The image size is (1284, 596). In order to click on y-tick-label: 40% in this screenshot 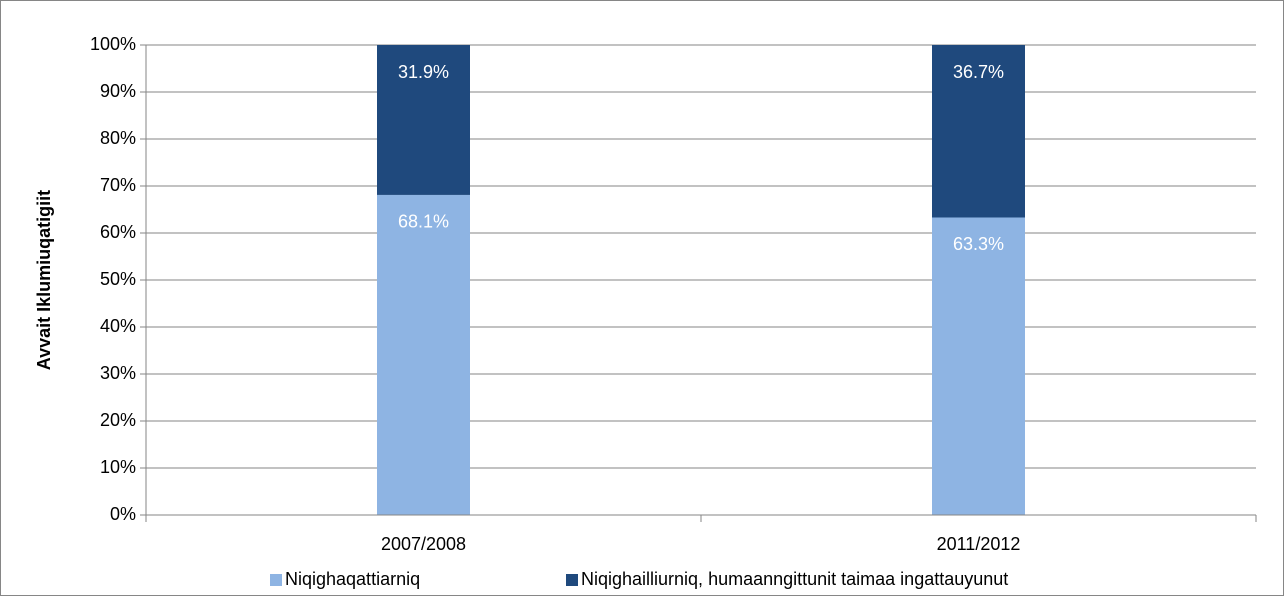, I will do `click(118, 326)`.